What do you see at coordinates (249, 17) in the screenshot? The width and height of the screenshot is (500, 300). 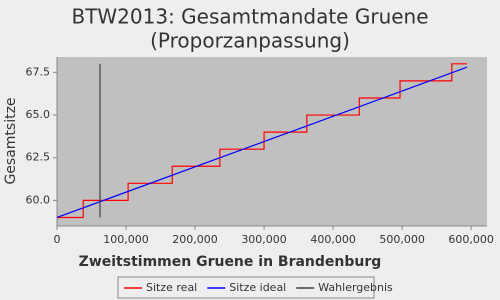 I see `chart-title: BTW2013: Gesamtmandate Gruene` at bounding box center [249, 17].